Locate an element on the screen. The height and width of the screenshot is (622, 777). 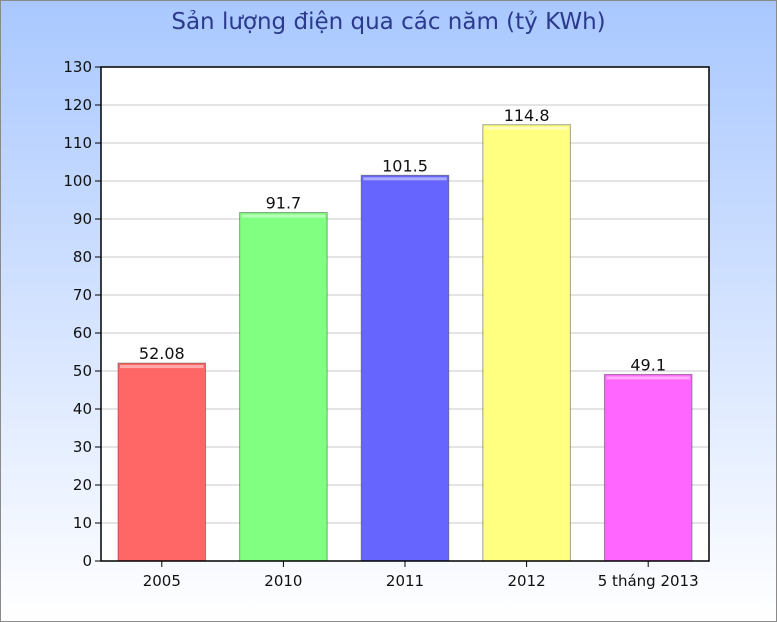
x-tick-label: 5 tháng 2013 is located at coordinates (648, 581).